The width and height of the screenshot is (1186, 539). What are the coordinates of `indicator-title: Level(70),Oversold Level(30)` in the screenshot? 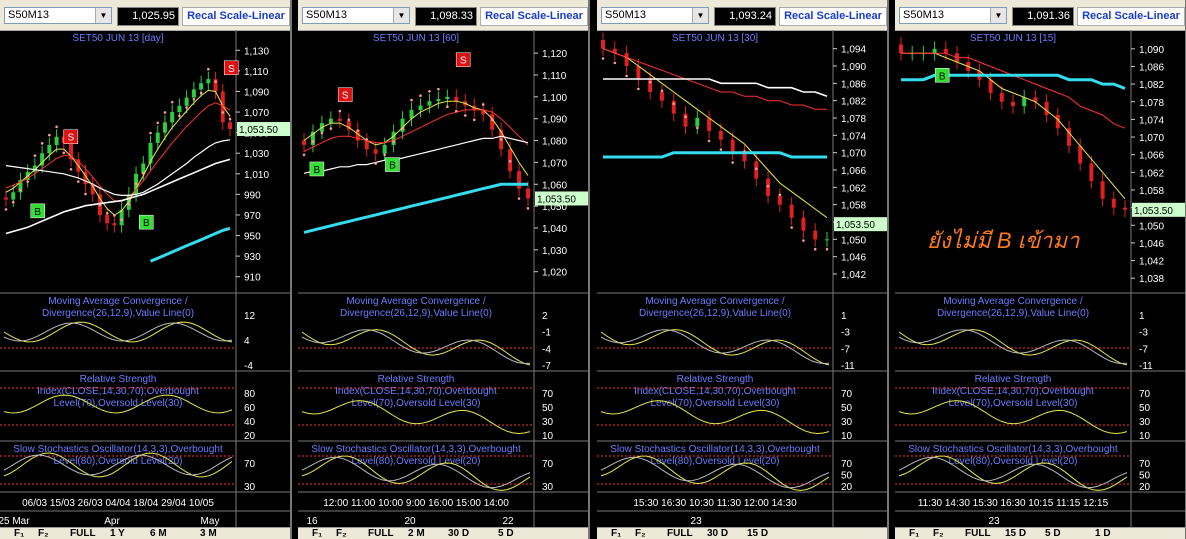 It's located at (416, 403).